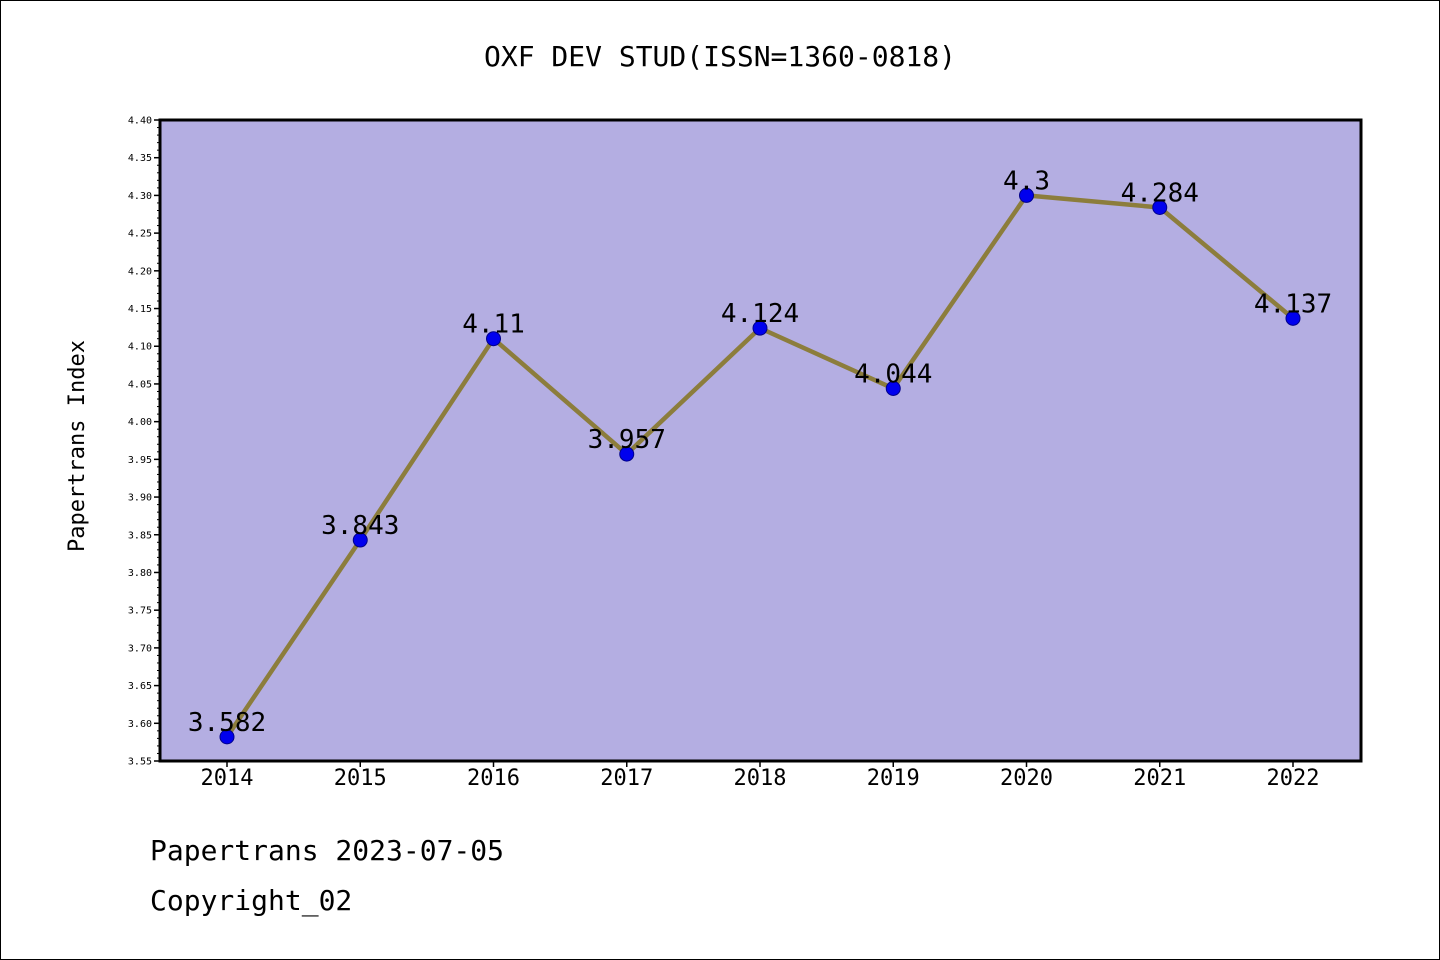  Describe the element at coordinates (77, 446) in the screenshot. I see `y-axis-label: Papertrans Index` at that location.